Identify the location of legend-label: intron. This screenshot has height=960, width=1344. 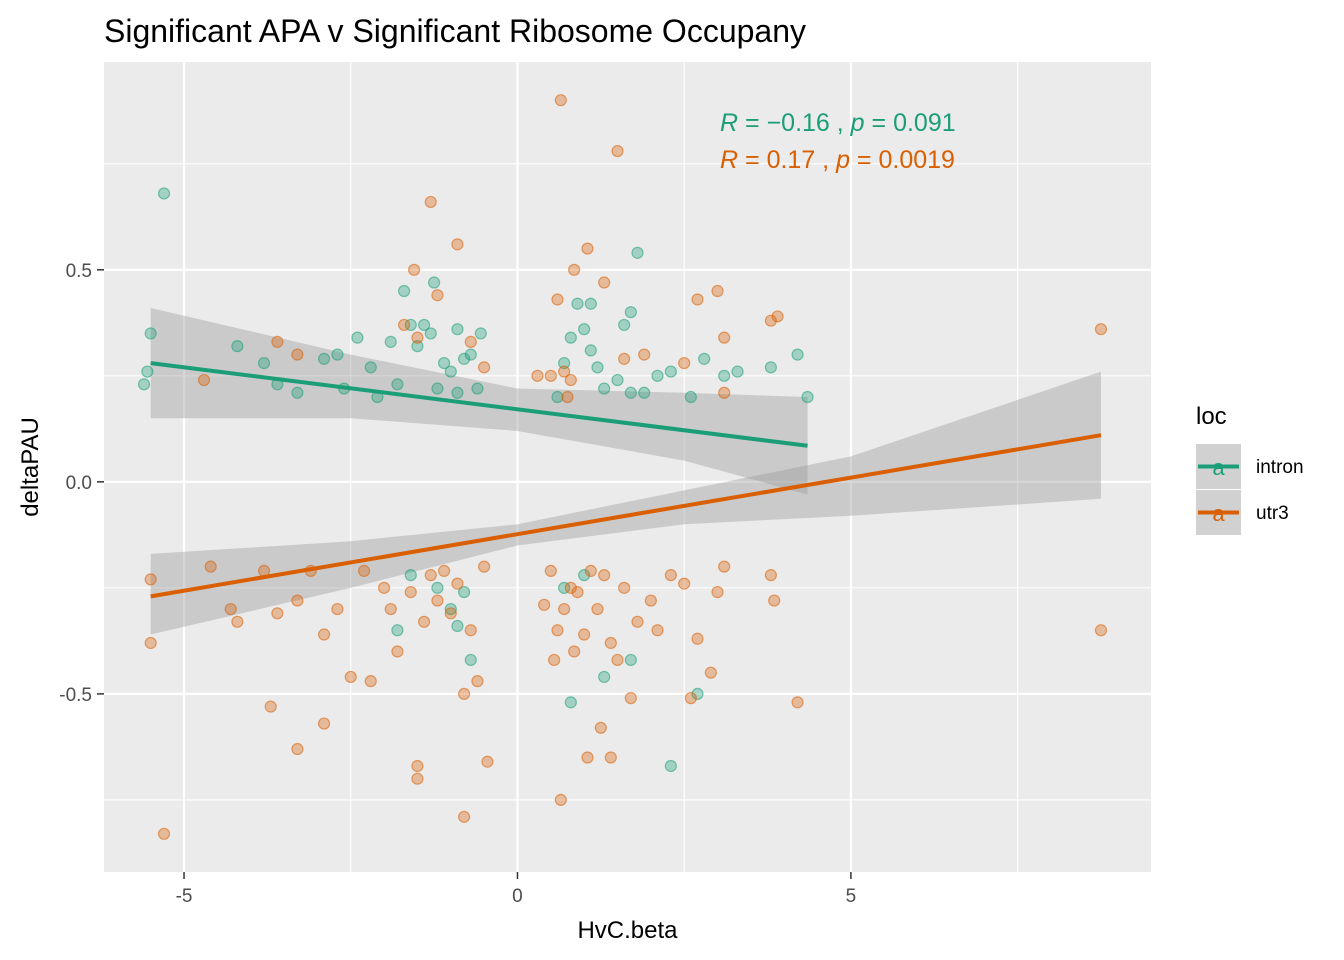
(1280, 467).